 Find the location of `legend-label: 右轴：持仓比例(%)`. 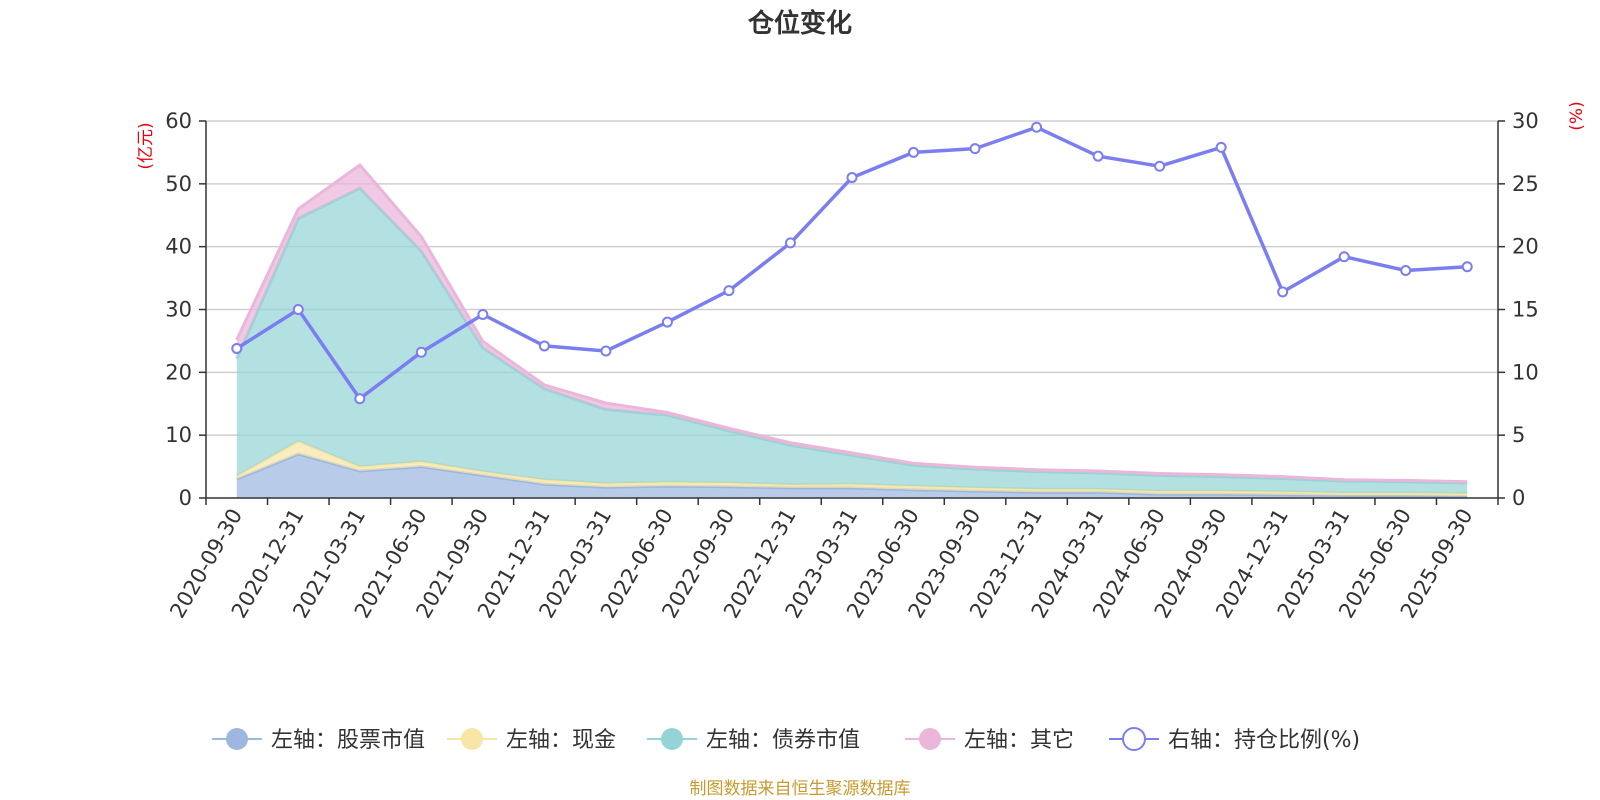

legend-label: 右轴：持仓比例(%) is located at coordinates (1264, 740).